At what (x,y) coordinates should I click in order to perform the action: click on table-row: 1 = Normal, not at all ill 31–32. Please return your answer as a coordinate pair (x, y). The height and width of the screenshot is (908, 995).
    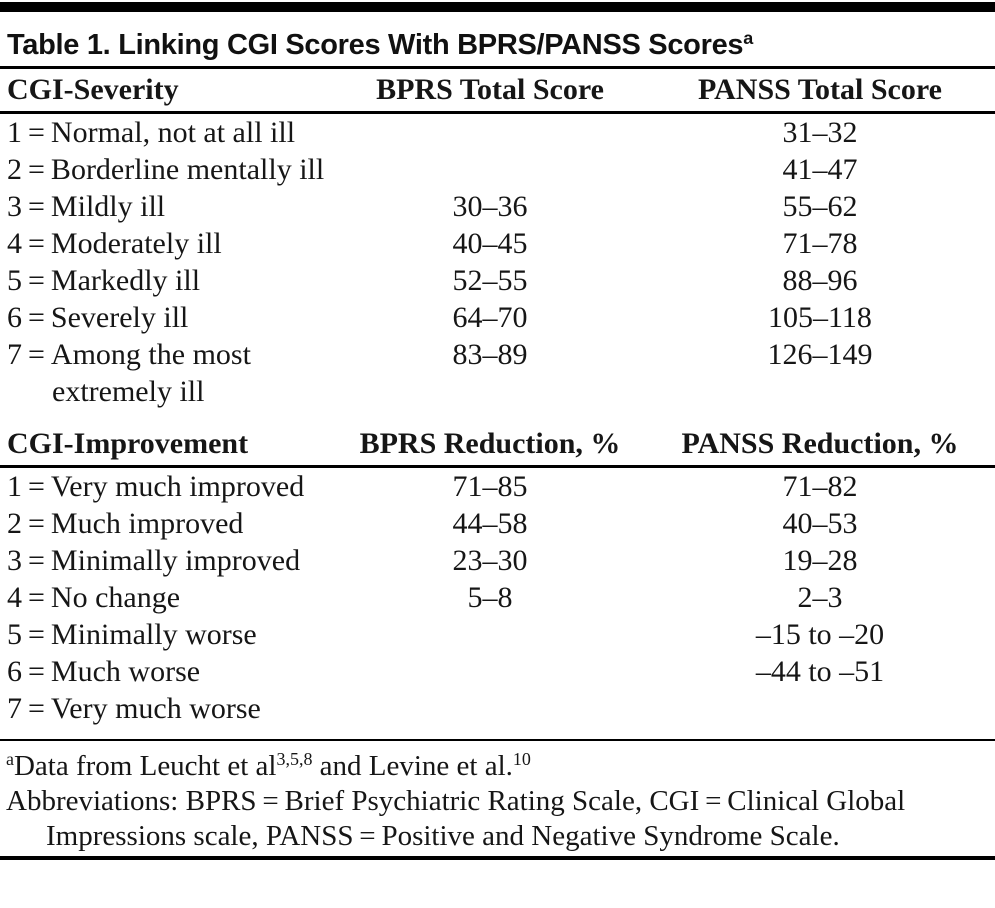
    Looking at the image, I should click on (497, 132).